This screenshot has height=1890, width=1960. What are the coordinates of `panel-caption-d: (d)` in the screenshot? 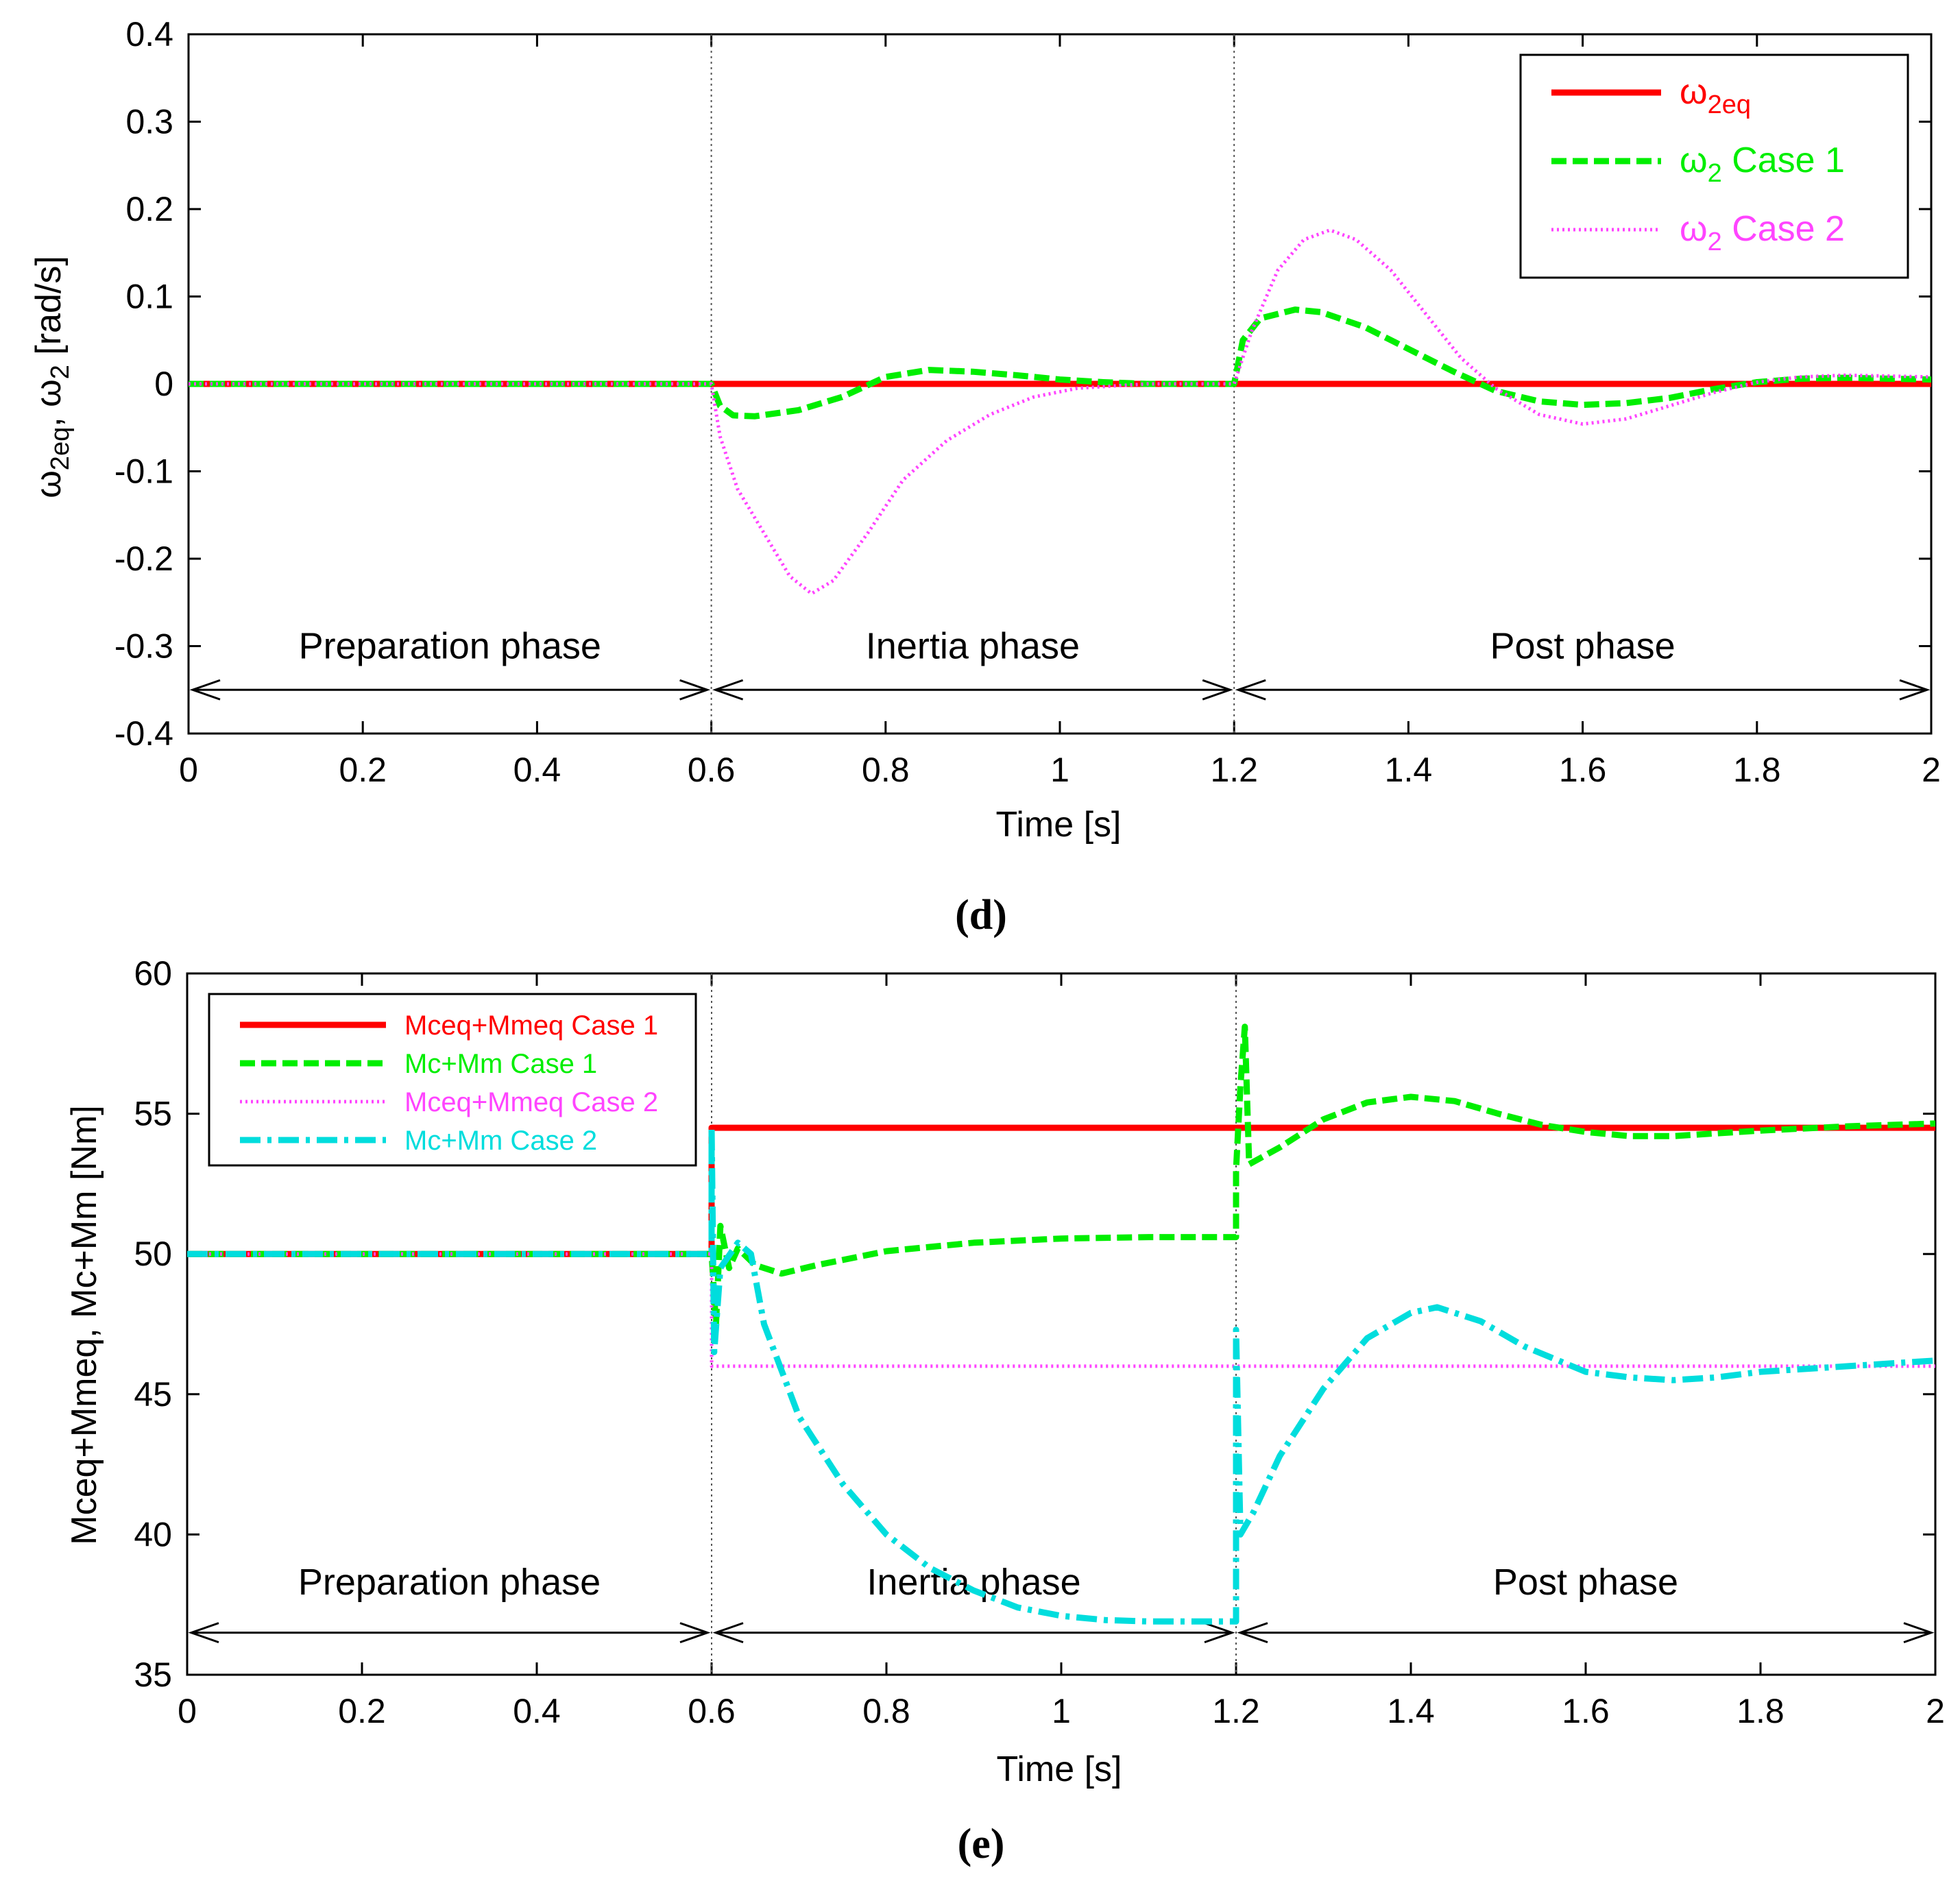 It's located at (981, 915).